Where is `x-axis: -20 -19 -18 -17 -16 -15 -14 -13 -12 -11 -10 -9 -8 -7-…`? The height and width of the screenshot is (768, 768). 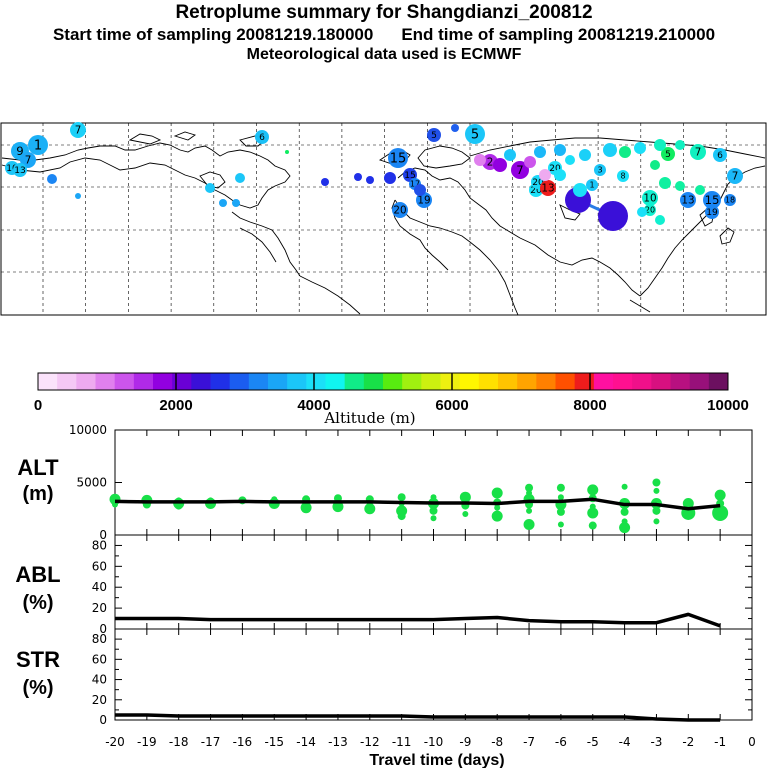 x-axis: -20 -19 -18 -17 -16 -15 -14 -13 -12 -11 -10 -9 -8 -7-… is located at coordinates (430, 751).